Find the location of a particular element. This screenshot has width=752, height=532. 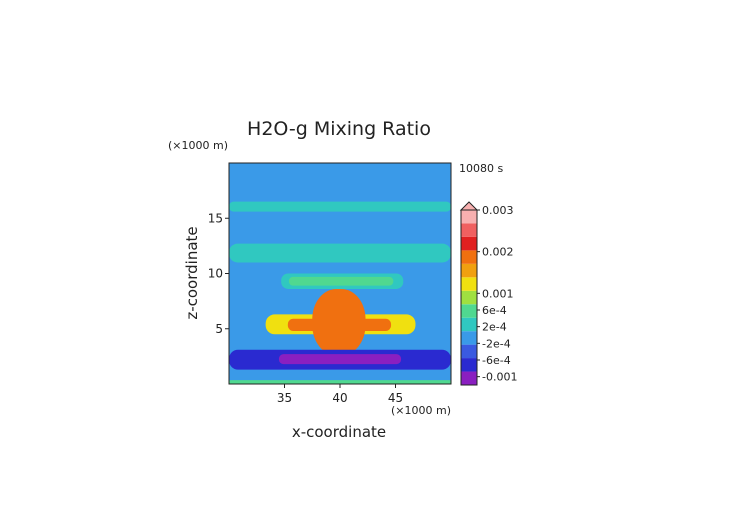

y-axis-label: z-coordinate is located at coordinates (192, 272).